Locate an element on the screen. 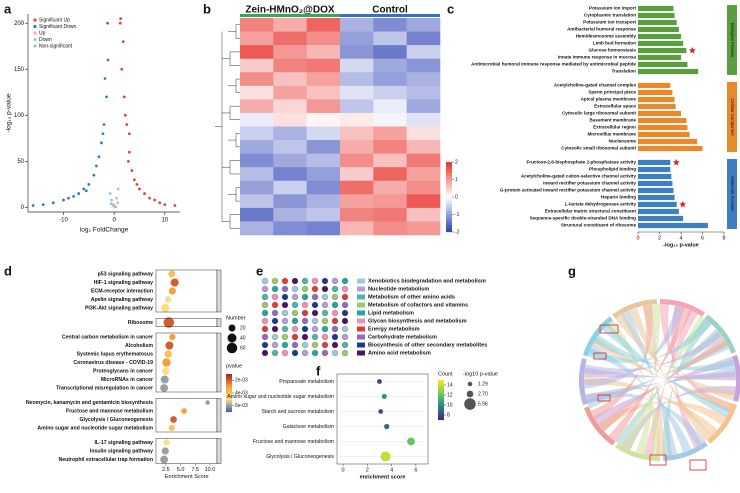  size-label: 1.29 is located at coordinates (483, 384).